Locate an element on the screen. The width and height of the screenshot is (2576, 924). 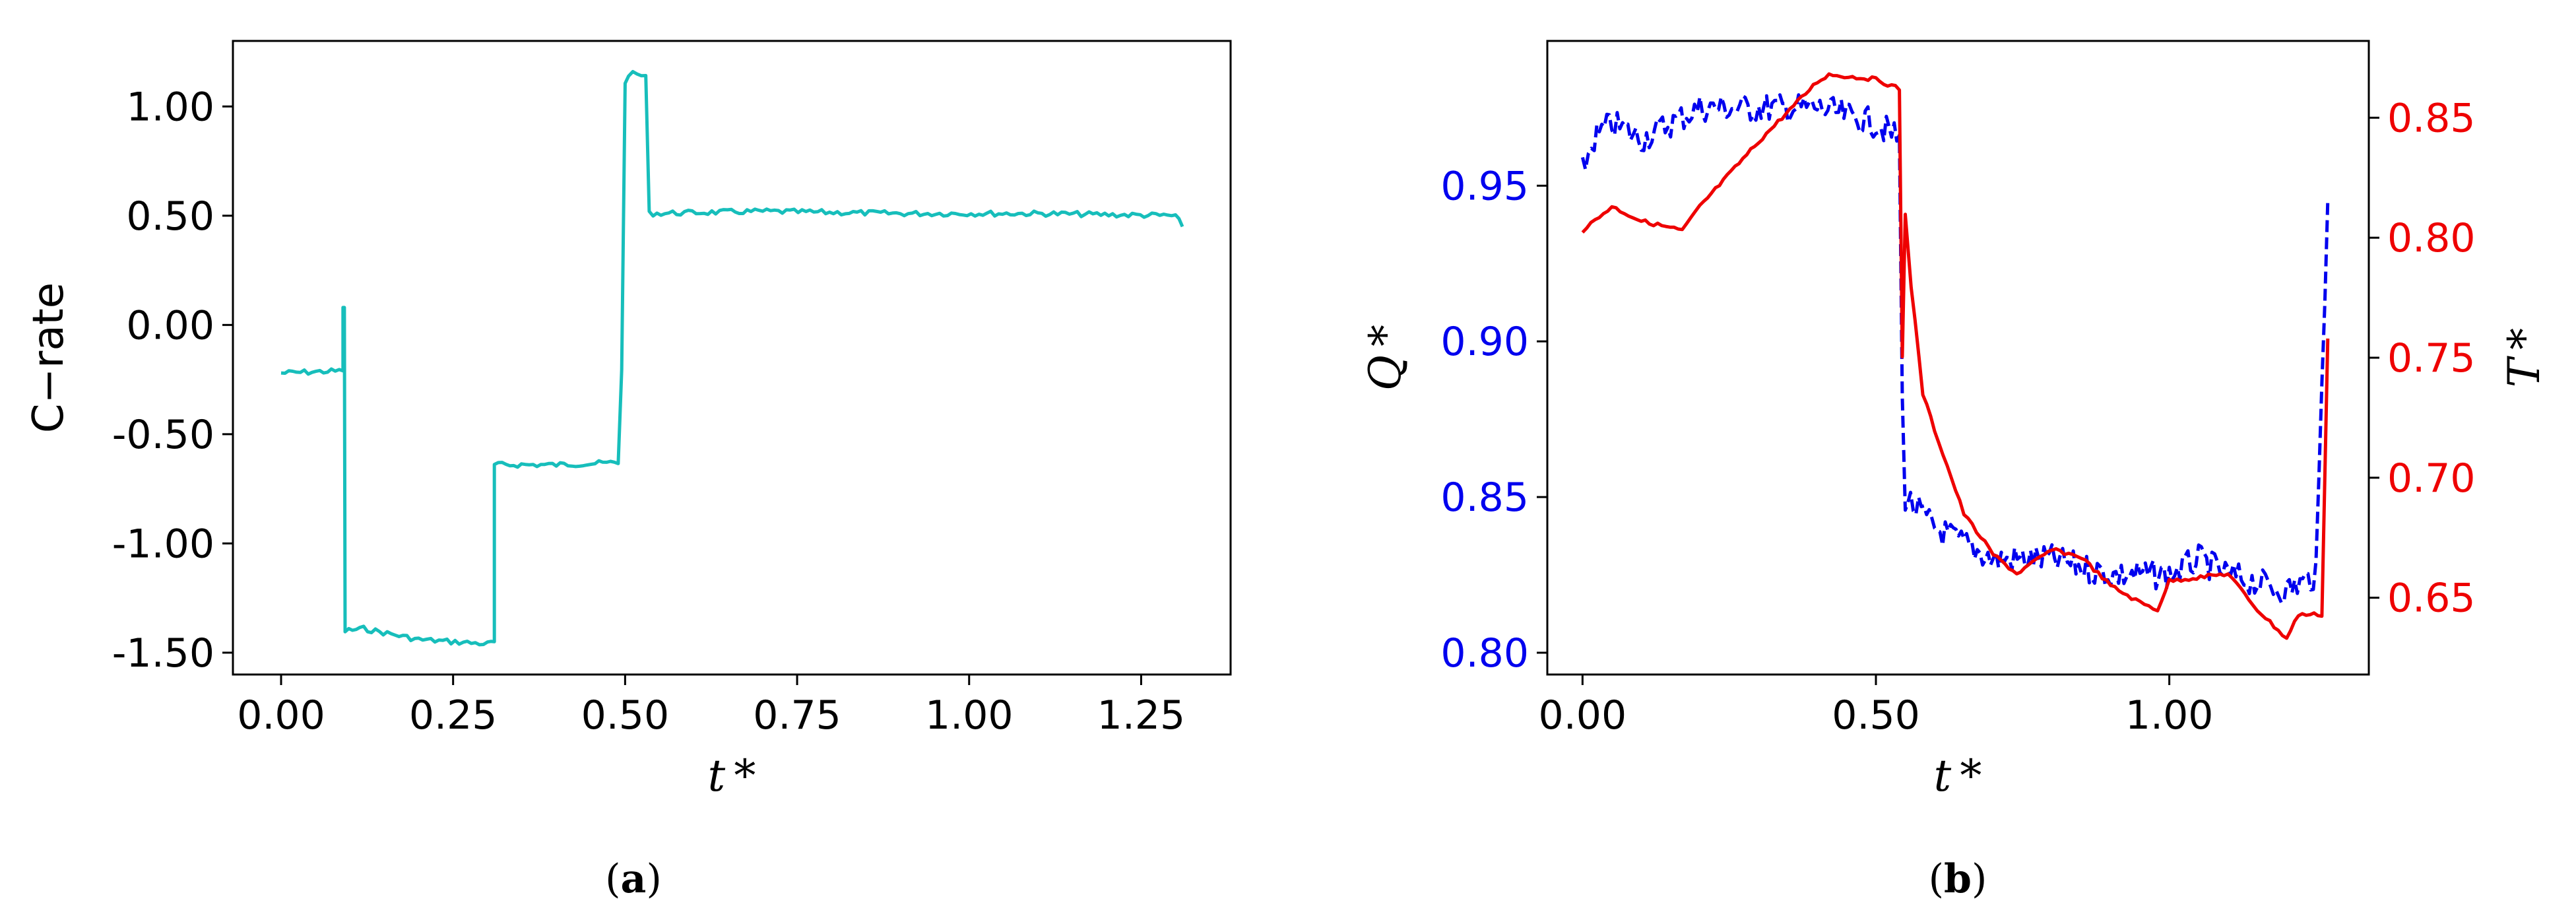
panel-a-x-tick-label: 1.25 is located at coordinates (1141, 715).